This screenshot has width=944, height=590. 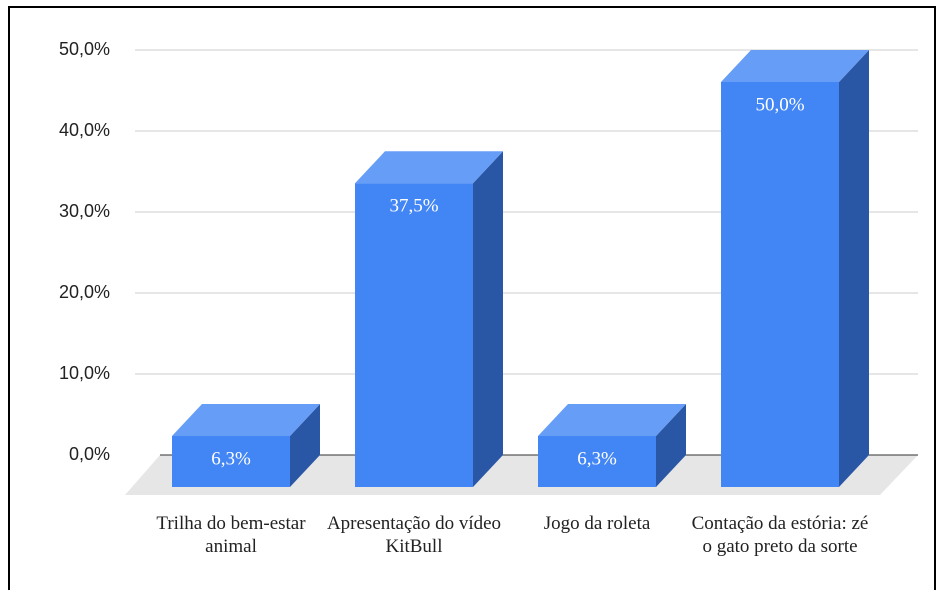 What do you see at coordinates (521, 475) in the screenshot?
I see `floor` at bounding box center [521, 475].